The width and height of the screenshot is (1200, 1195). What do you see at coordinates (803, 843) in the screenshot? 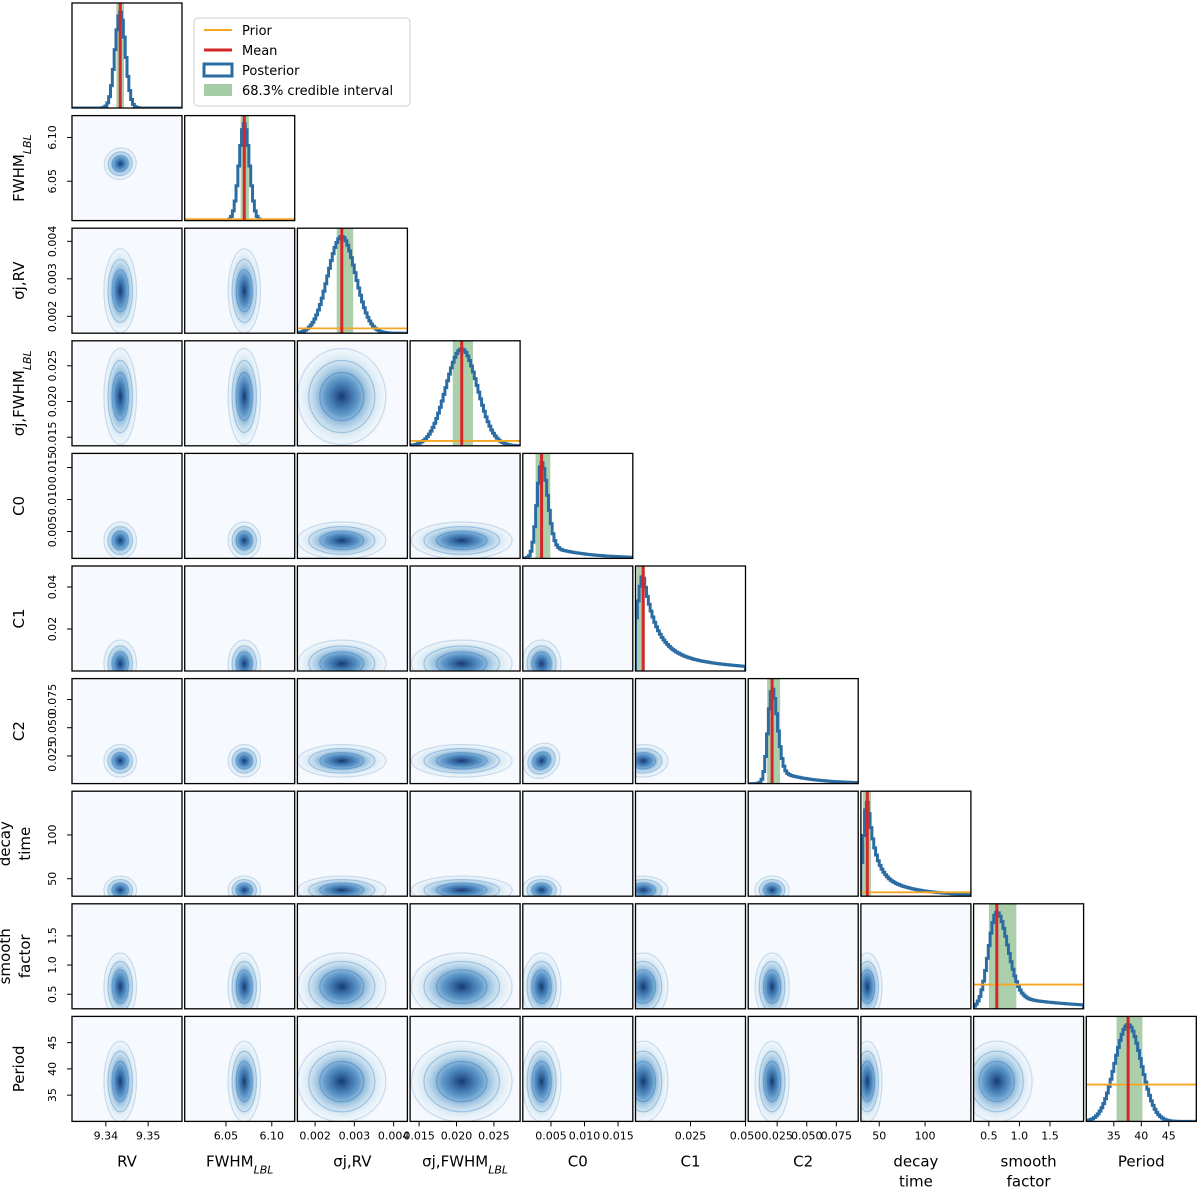
I see `density-panel-c2-decay` at bounding box center [803, 843].